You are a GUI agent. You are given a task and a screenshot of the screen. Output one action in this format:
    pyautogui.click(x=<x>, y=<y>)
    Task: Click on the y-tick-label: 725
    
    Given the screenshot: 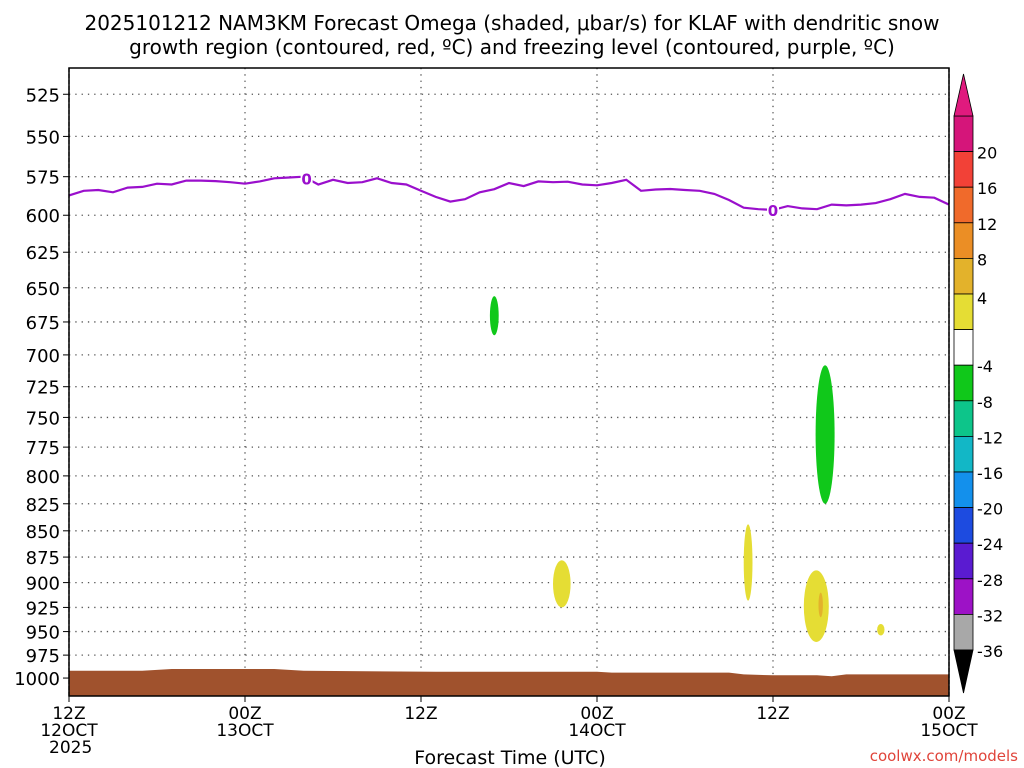 What is the action you would take?
    pyautogui.click(x=43, y=388)
    